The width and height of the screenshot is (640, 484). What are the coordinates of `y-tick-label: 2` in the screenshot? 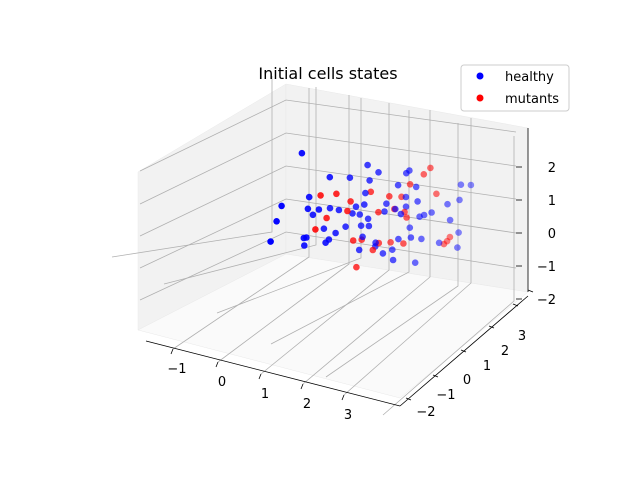 It's located at (505, 351).